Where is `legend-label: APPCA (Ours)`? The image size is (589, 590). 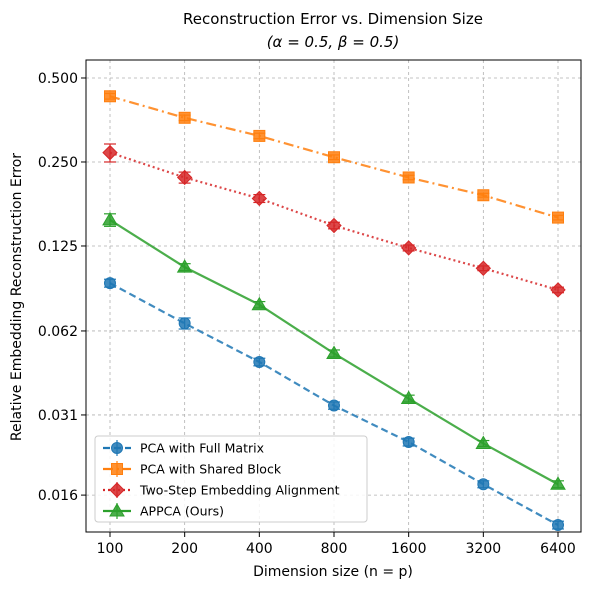
legend-label: APPCA (Ours) is located at coordinates (182, 511).